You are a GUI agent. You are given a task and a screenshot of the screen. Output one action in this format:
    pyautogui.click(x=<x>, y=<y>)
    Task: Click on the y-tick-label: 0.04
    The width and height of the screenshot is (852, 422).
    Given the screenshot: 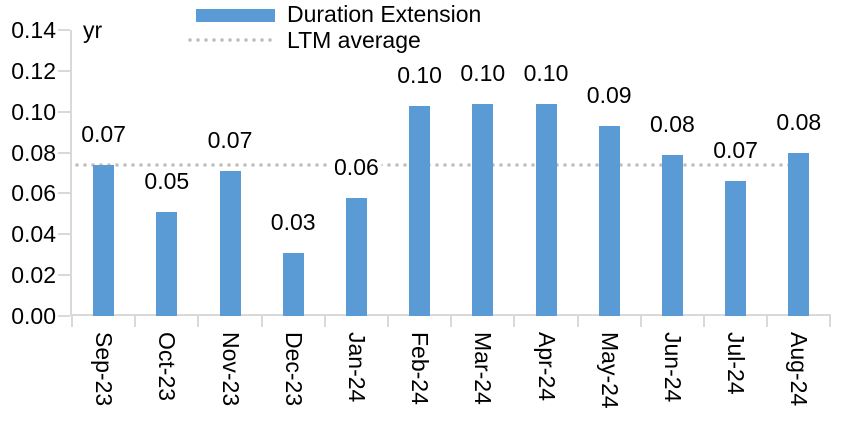 What is the action you would take?
    pyautogui.click(x=33, y=234)
    